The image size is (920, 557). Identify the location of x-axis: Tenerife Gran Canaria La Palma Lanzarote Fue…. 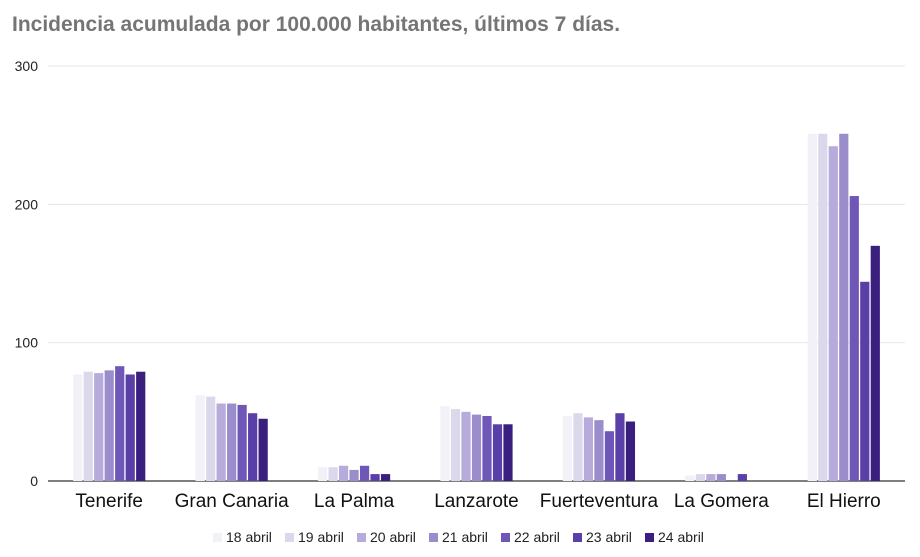
(477, 501).